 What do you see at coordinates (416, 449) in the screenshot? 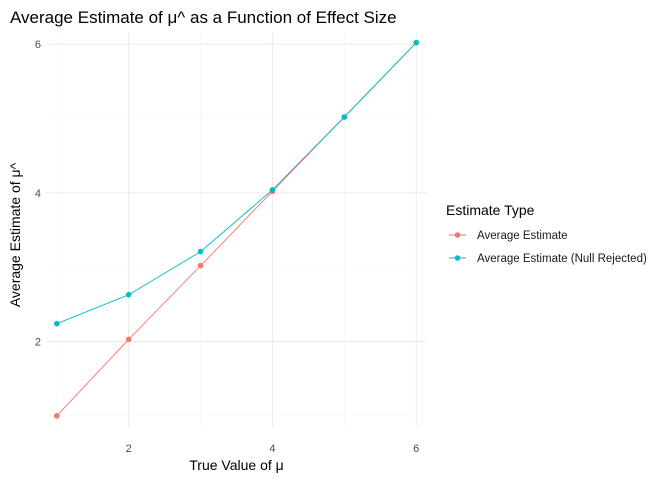
I see `x-tick-label: 6` at bounding box center [416, 449].